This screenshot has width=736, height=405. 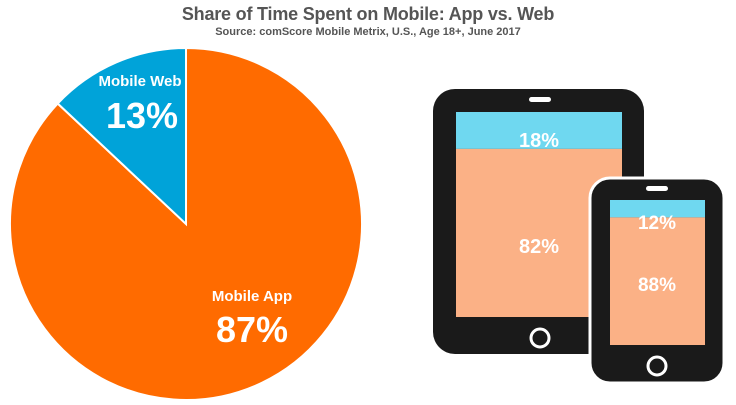 What do you see at coordinates (540, 338) in the screenshot?
I see `tablet-home-button` at bounding box center [540, 338].